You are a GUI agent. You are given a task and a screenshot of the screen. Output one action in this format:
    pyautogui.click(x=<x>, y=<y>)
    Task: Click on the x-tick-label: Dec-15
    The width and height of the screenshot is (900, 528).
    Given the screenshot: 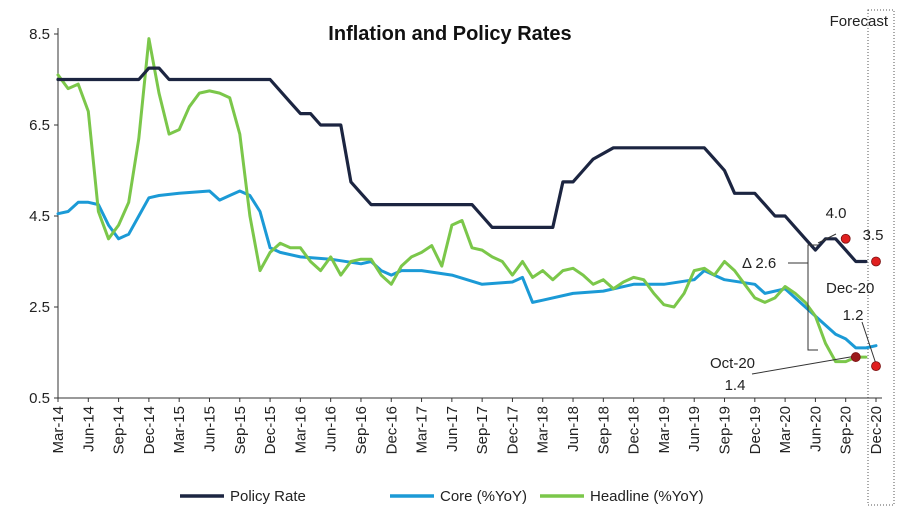 What is the action you would take?
    pyautogui.click(x=270, y=430)
    